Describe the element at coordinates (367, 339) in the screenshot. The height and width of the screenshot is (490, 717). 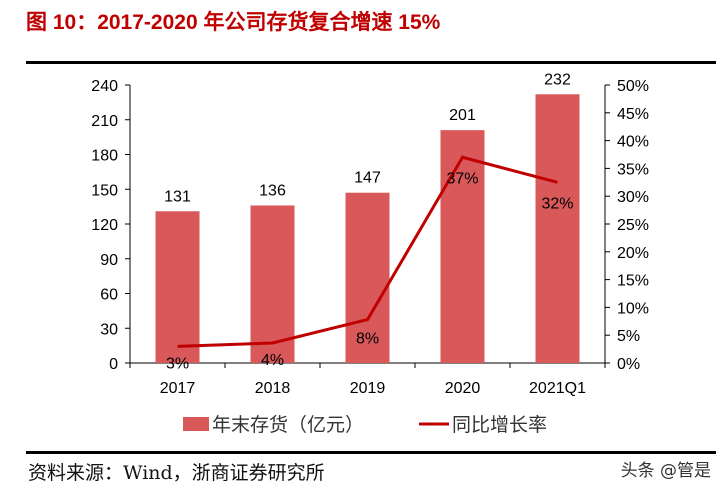
I see `line-value-label: 8%` at that location.